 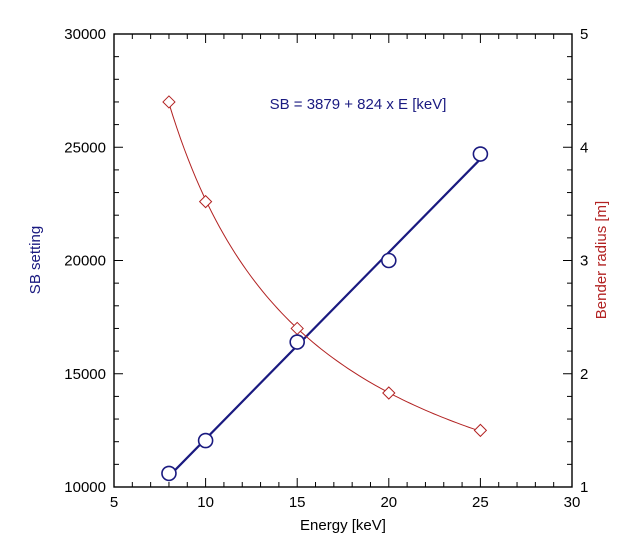 What do you see at coordinates (85, 261) in the screenshot?
I see `y-tick-label: 20000` at bounding box center [85, 261].